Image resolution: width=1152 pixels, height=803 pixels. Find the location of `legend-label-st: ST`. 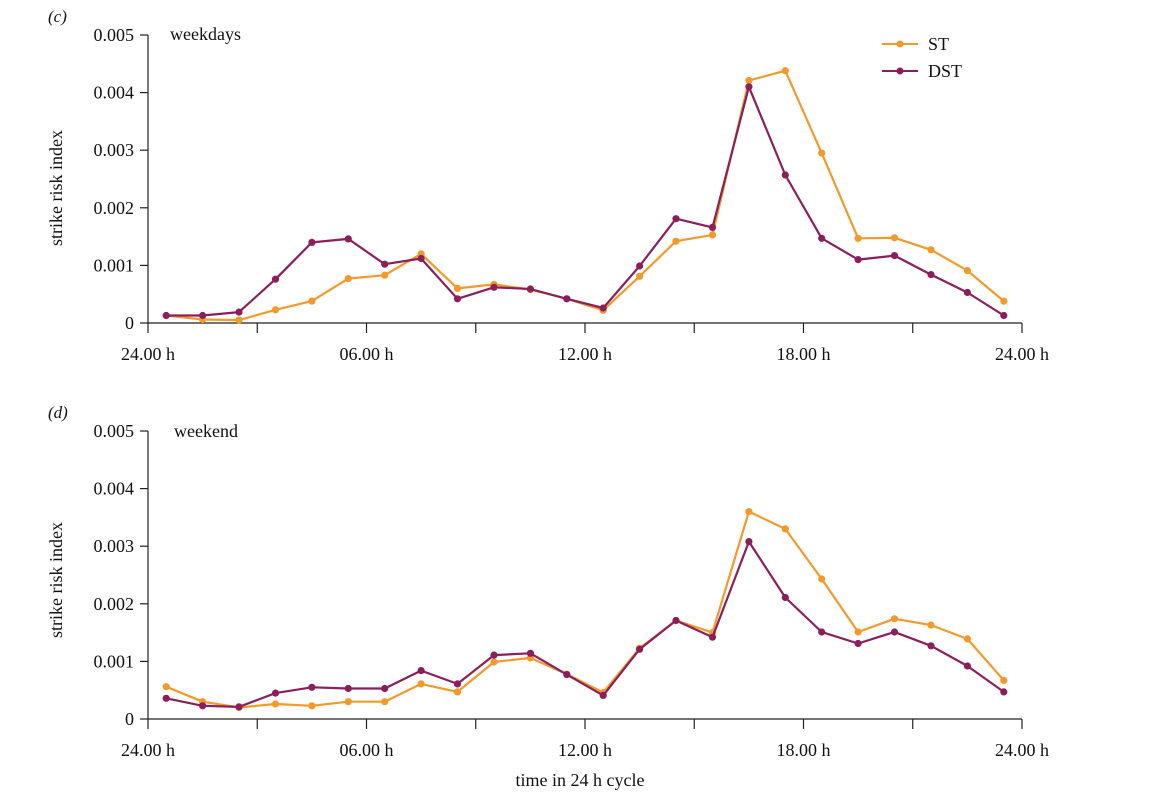

legend-label-st: ST is located at coordinates (938, 44).